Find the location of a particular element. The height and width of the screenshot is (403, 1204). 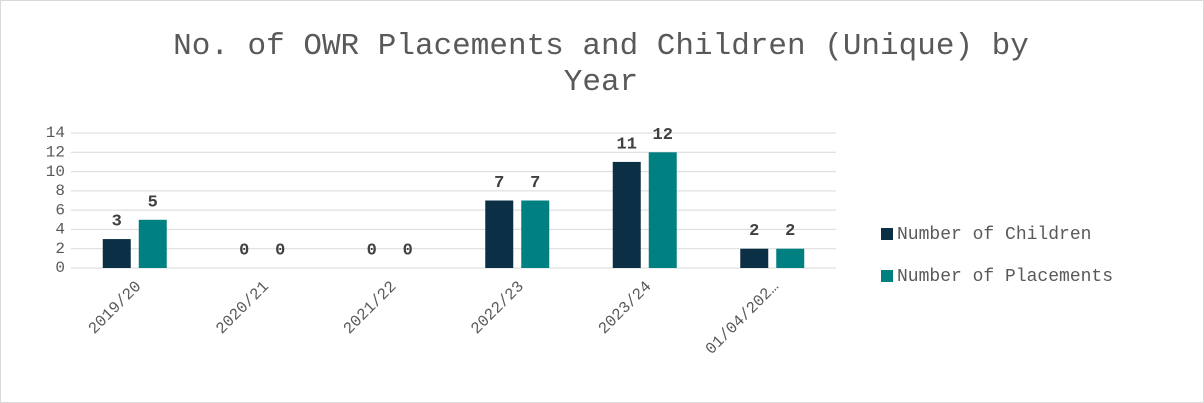

data-label: 12 is located at coordinates (663, 135).